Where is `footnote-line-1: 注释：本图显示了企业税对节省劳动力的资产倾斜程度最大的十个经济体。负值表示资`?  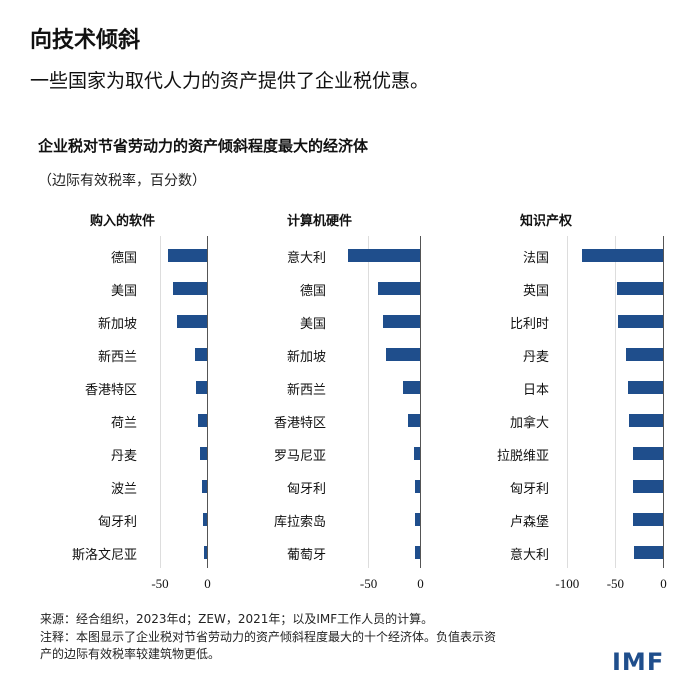
footnote-line-1: 注释：本图显示了企业税对节省劳动力的资产倾斜程度最大的十个经济体。负值表示资 is located at coordinates (268, 637).